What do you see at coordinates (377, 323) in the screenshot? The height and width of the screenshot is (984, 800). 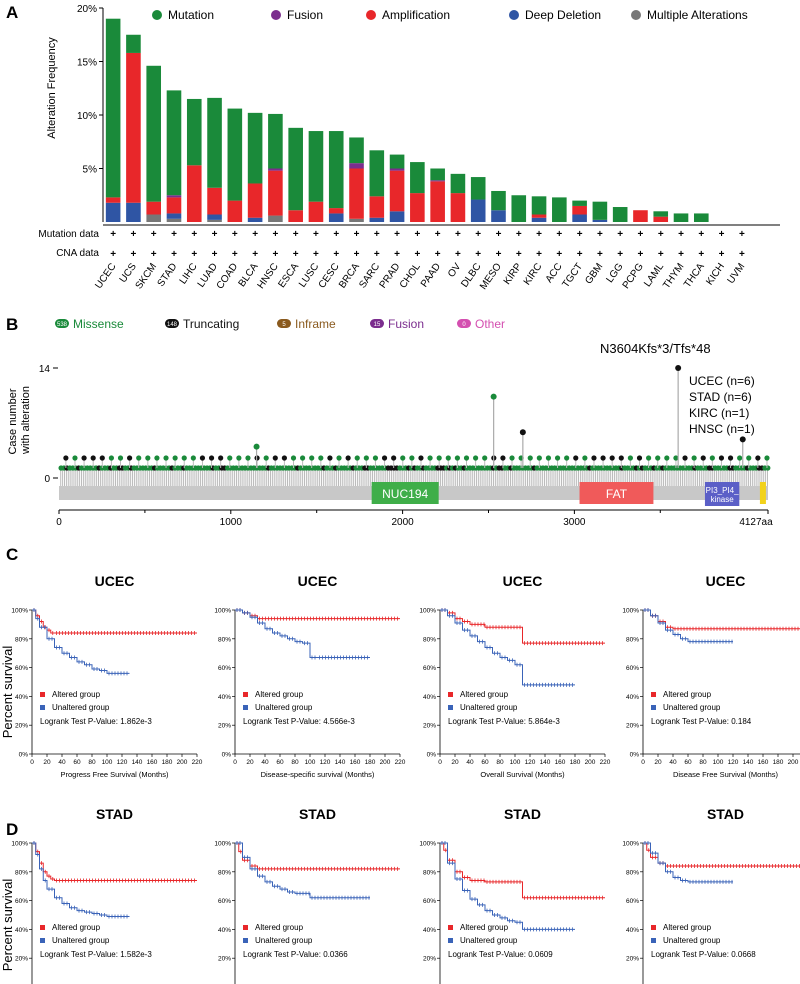 I see `legend-badge` at bounding box center [377, 323].